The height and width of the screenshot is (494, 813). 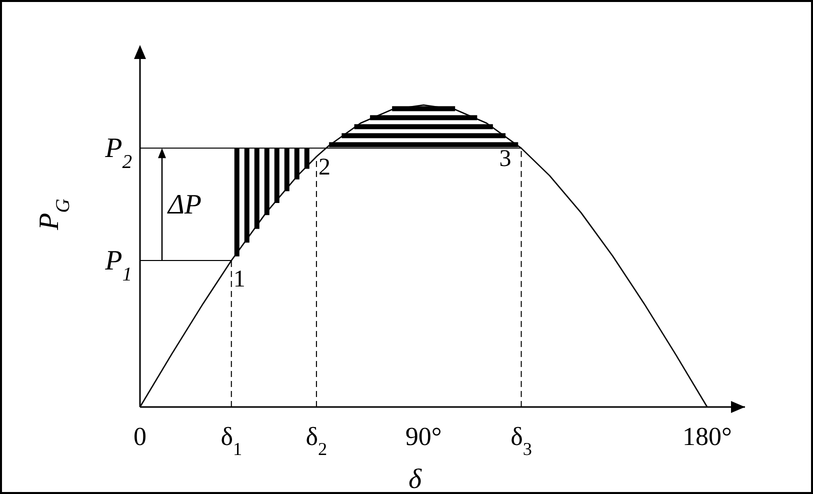 What do you see at coordinates (423, 436) in the screenshot?
I see `x-tick-label: 90°` at bounding box center [423, 436].